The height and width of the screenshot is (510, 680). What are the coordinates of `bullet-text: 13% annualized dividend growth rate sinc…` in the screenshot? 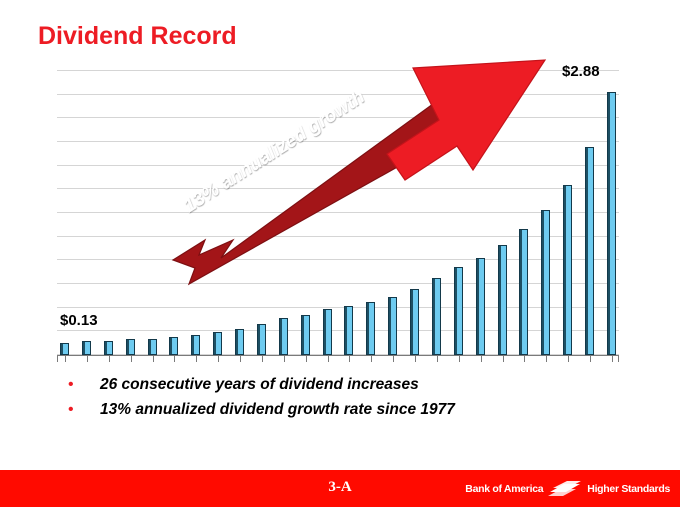 It's located at (277, 409).